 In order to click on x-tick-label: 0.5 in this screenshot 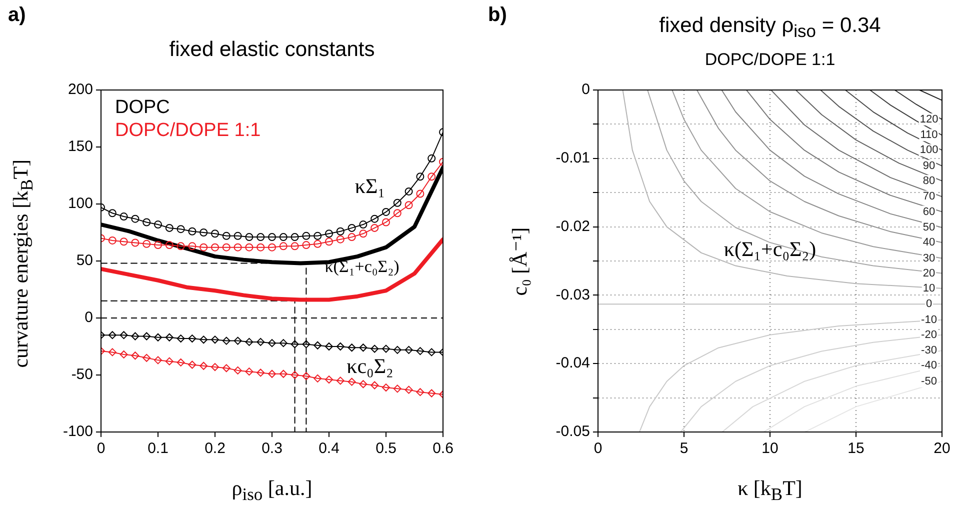, I will do `click(386, 449)`.